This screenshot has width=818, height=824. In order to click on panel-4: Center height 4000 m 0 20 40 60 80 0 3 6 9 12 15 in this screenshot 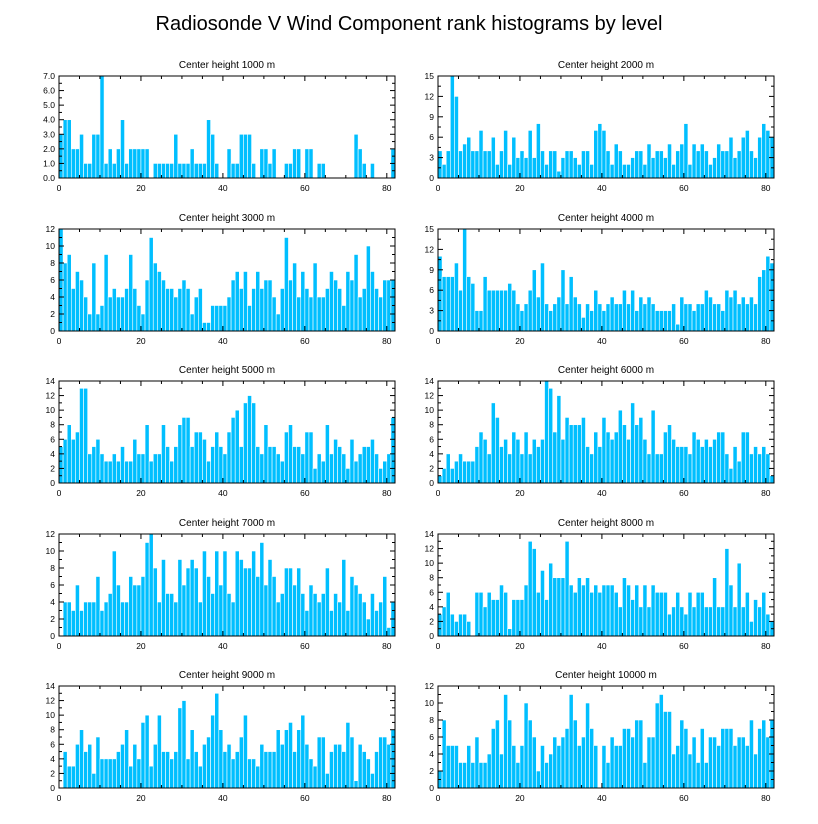, I will do `click(600, 279)`.